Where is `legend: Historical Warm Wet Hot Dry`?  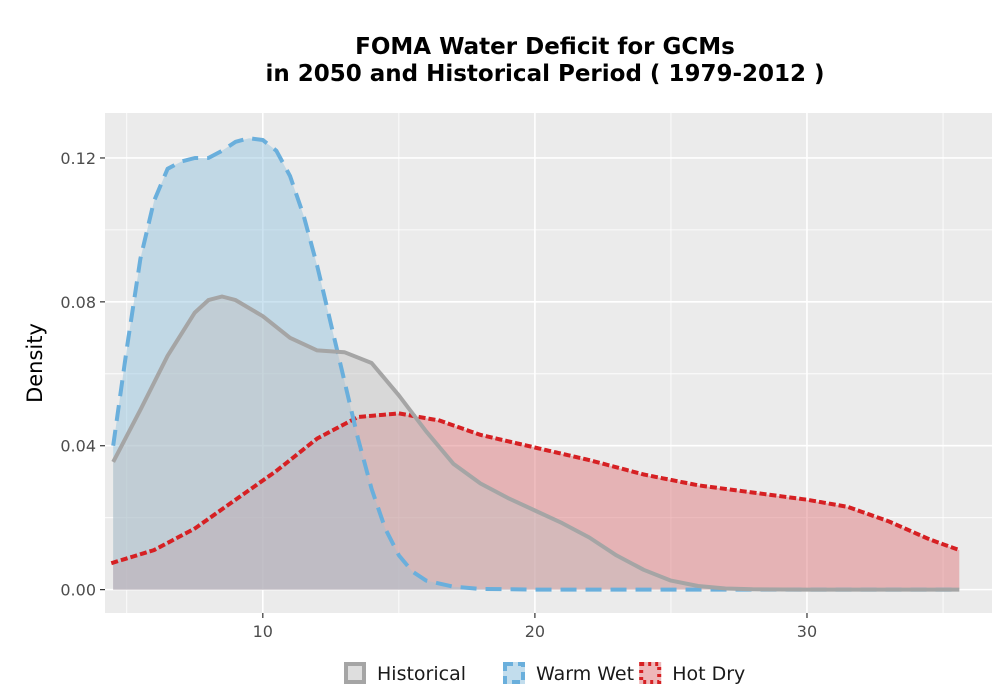
legend: Historical Warm Wet Hot Dry is located at coordinates (544, 673).